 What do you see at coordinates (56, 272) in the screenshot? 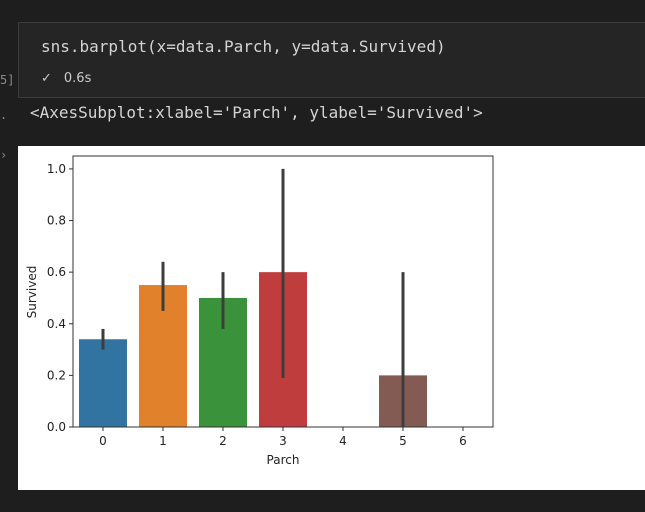
I see `y-tick-label: 0.6` at bounding box center [56, 272].